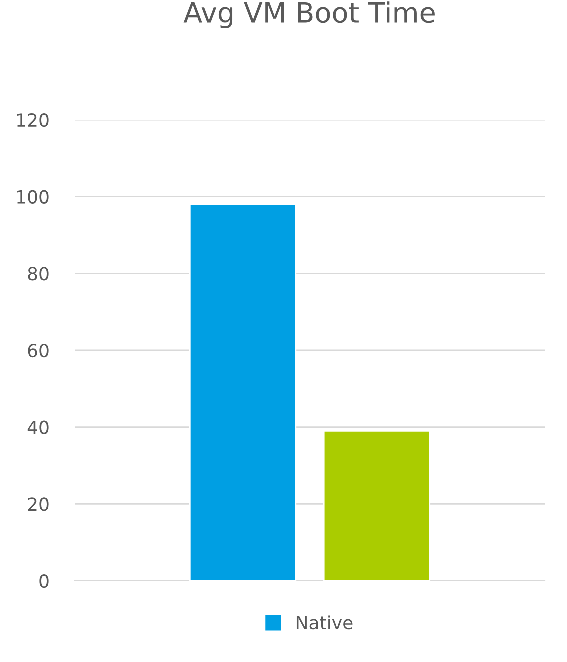 This screenshot has width=567, height=662. What do you see at coordinates (38, 351) in the screenshot?
I see `y-tick-label: 60` at bounding box center [38, 351].